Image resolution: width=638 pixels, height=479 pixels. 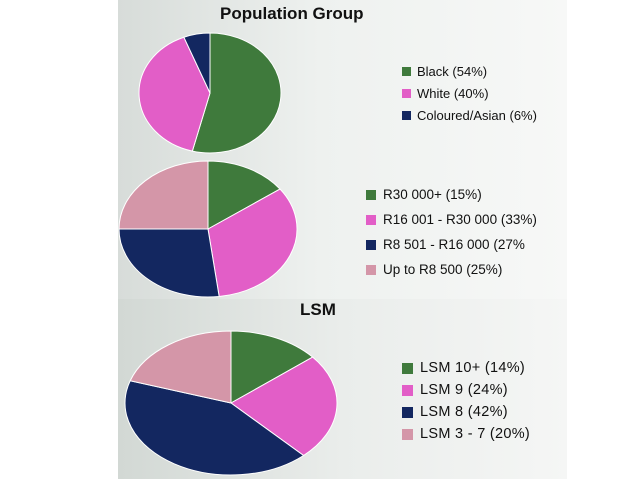 I want to click on legend-label: LSM 3 - 7 (20%), so click(x=475, y=434).